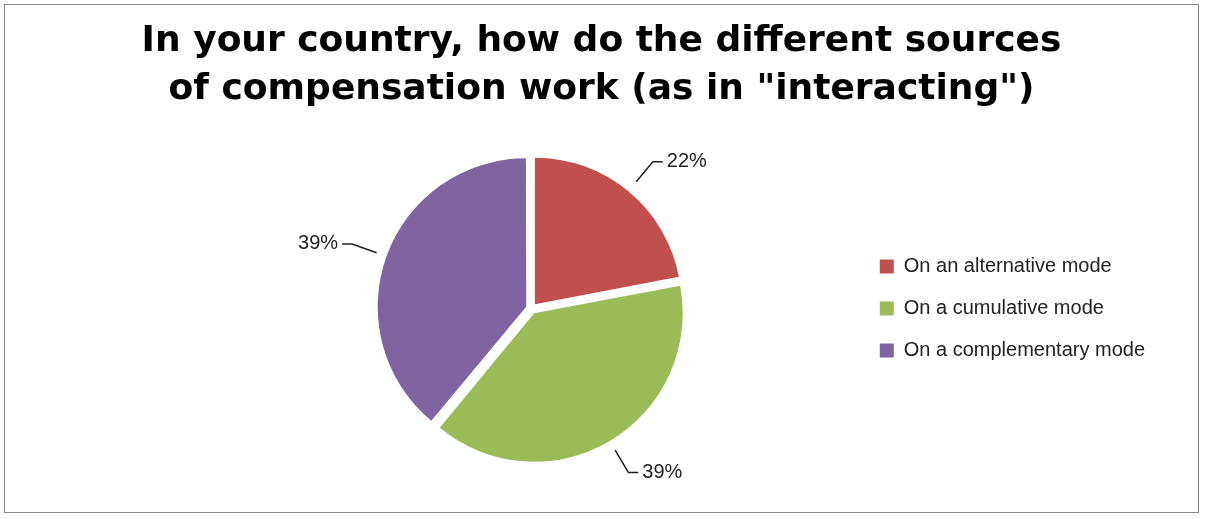  I want to click on legend-label: On a complementary mode, so click(1024, 349).